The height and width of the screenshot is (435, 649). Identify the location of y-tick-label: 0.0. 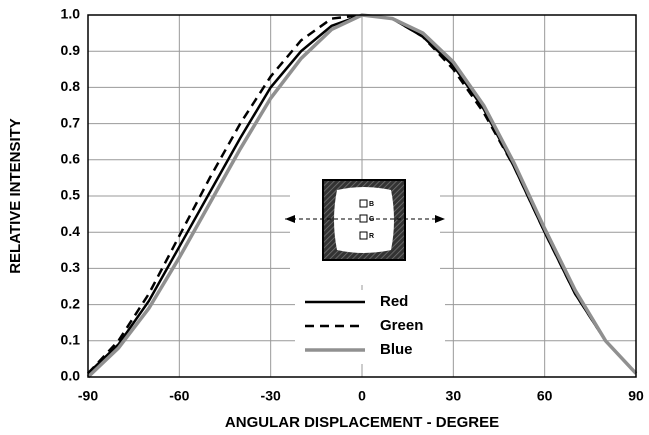
(71, 376).